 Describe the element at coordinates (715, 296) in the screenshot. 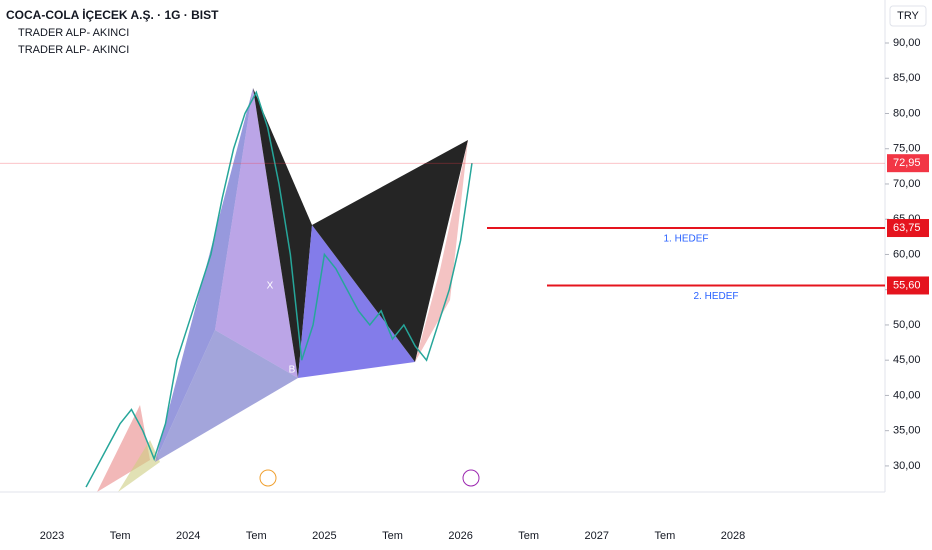

I see `target-name: 2. HEDEF` at that location.